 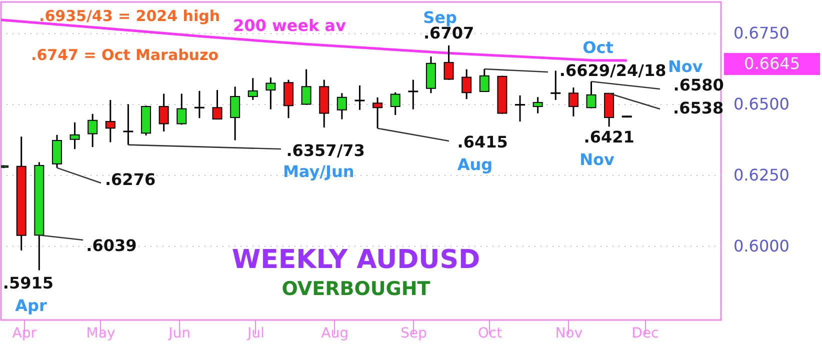 I want to click on text: 0.6645, so click(x=772, y=63).